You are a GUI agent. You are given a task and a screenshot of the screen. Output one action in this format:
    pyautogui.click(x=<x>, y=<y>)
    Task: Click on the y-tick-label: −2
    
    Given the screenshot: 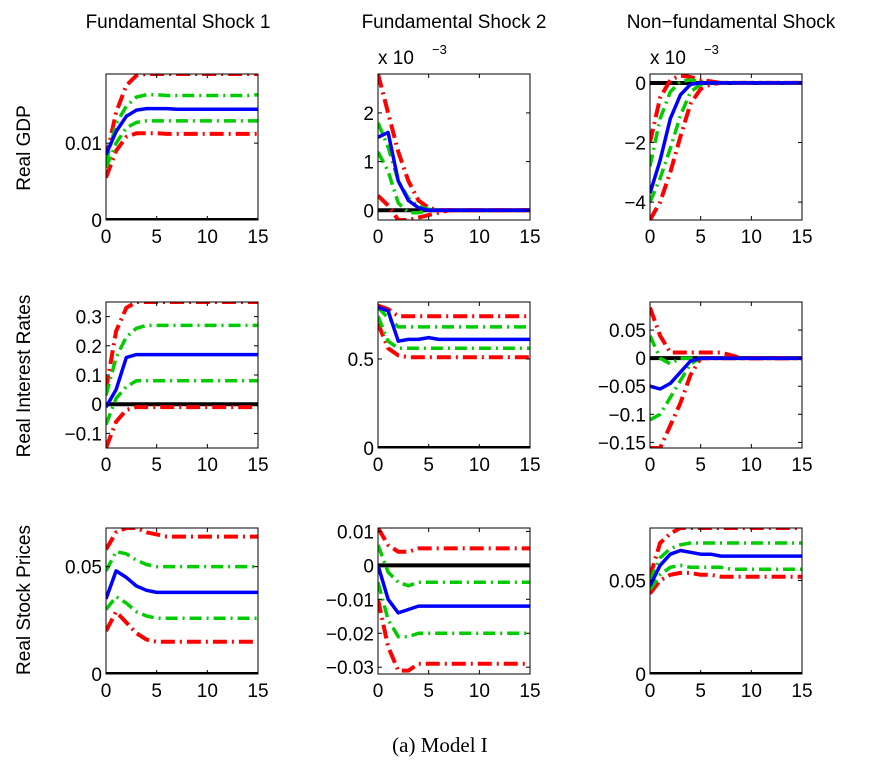 What is the action you would take?
    pyautogui.click(x=635, y=144)
    